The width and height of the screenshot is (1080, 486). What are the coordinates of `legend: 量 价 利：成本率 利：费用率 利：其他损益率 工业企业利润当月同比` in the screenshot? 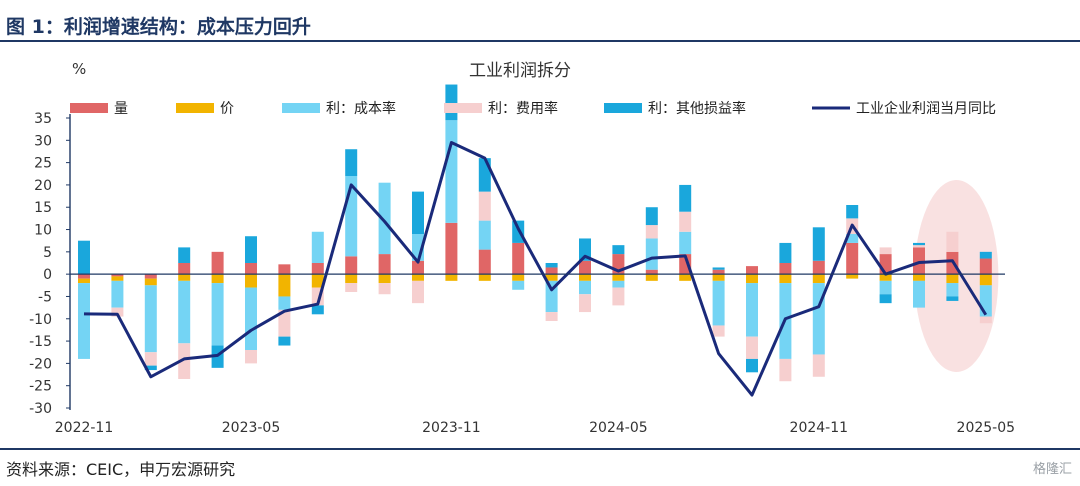 It's located at (533, 108).